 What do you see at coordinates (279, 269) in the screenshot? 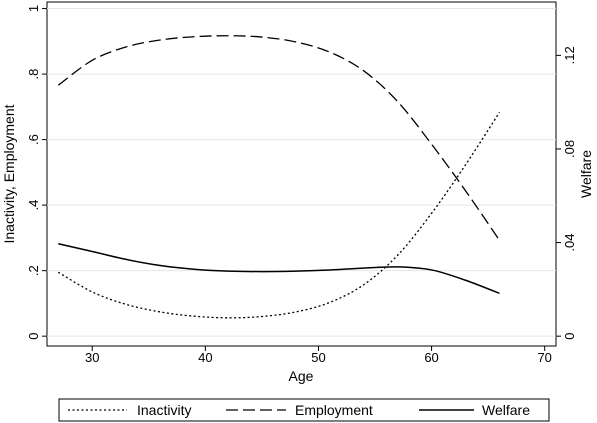
I see `series-line-welfare` at bounding box center [279, 269].